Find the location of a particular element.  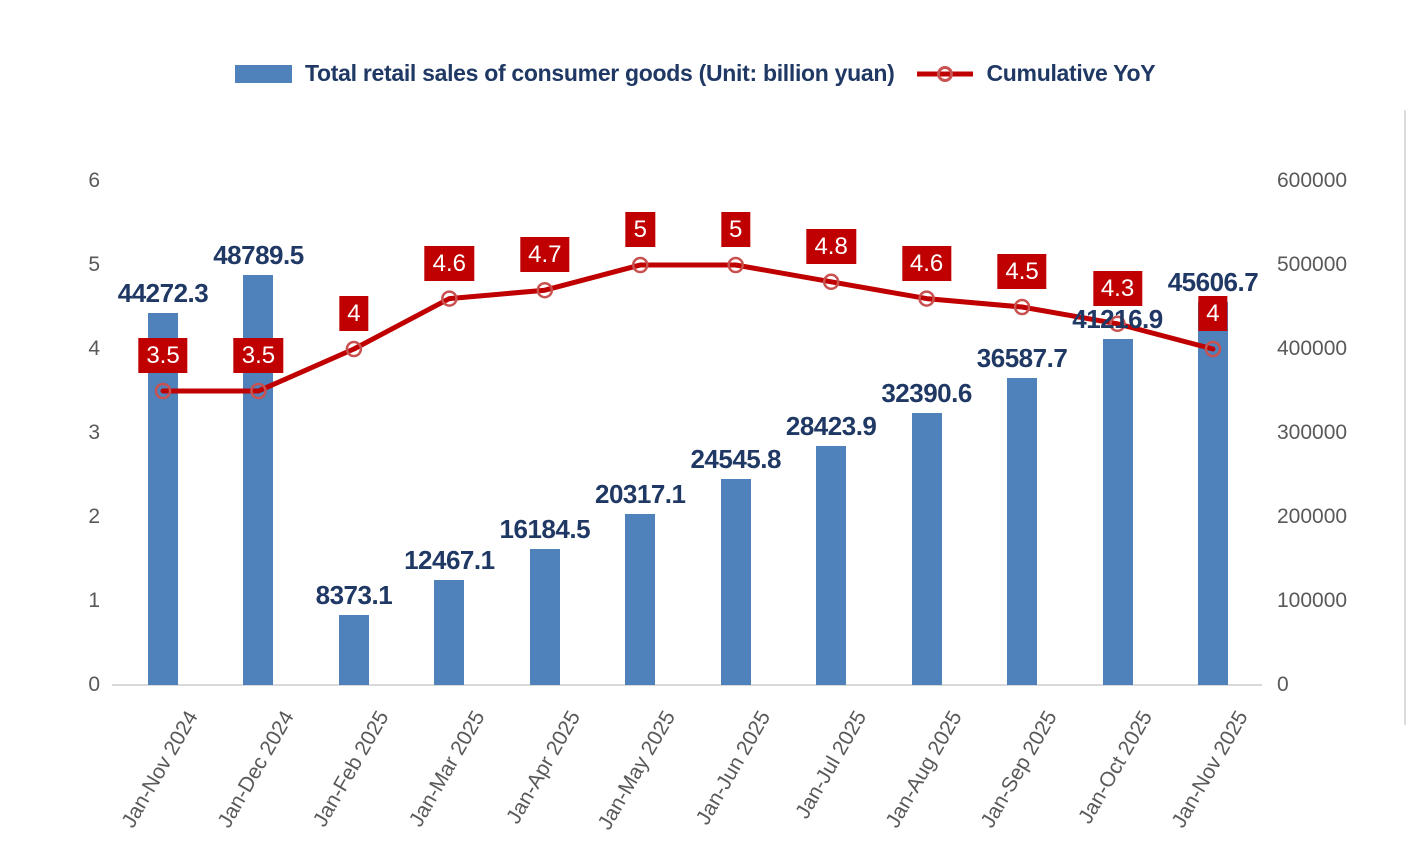

bar-value-label: 8373.1 is located at coordinates (354, 594).